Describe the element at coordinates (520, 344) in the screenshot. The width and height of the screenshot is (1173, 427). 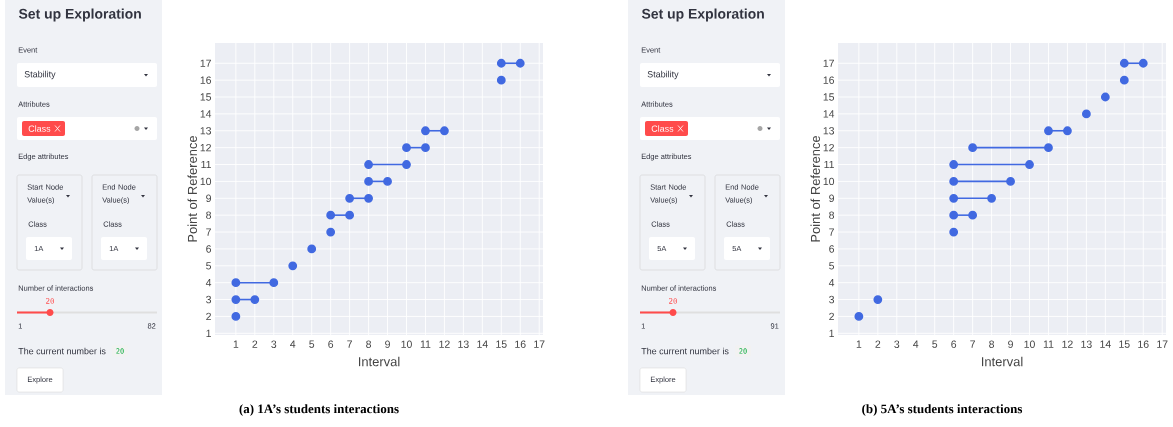
I see `x-tick-label: 16` at that location.